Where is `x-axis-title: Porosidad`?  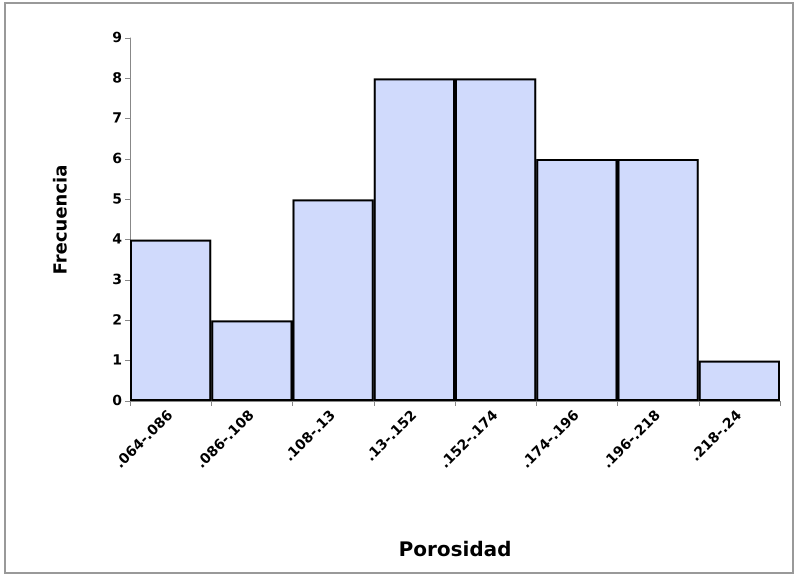
x-axis-title: Porosidad is located at coordinates (455, 549).